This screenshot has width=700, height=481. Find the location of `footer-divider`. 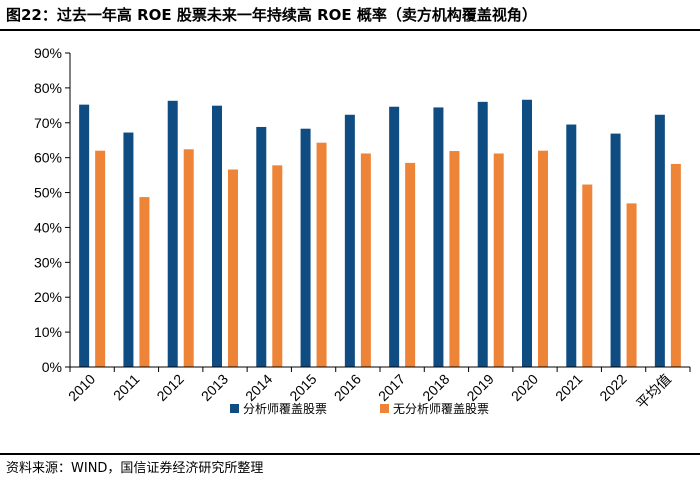

footer-divider is located at coordinates (350, 454).